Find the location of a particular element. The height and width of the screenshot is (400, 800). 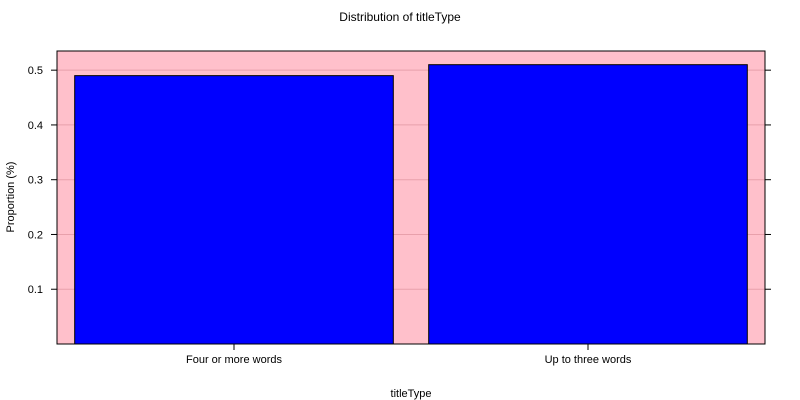

x-axis-label: titleType is located at coordinates (411, 394).